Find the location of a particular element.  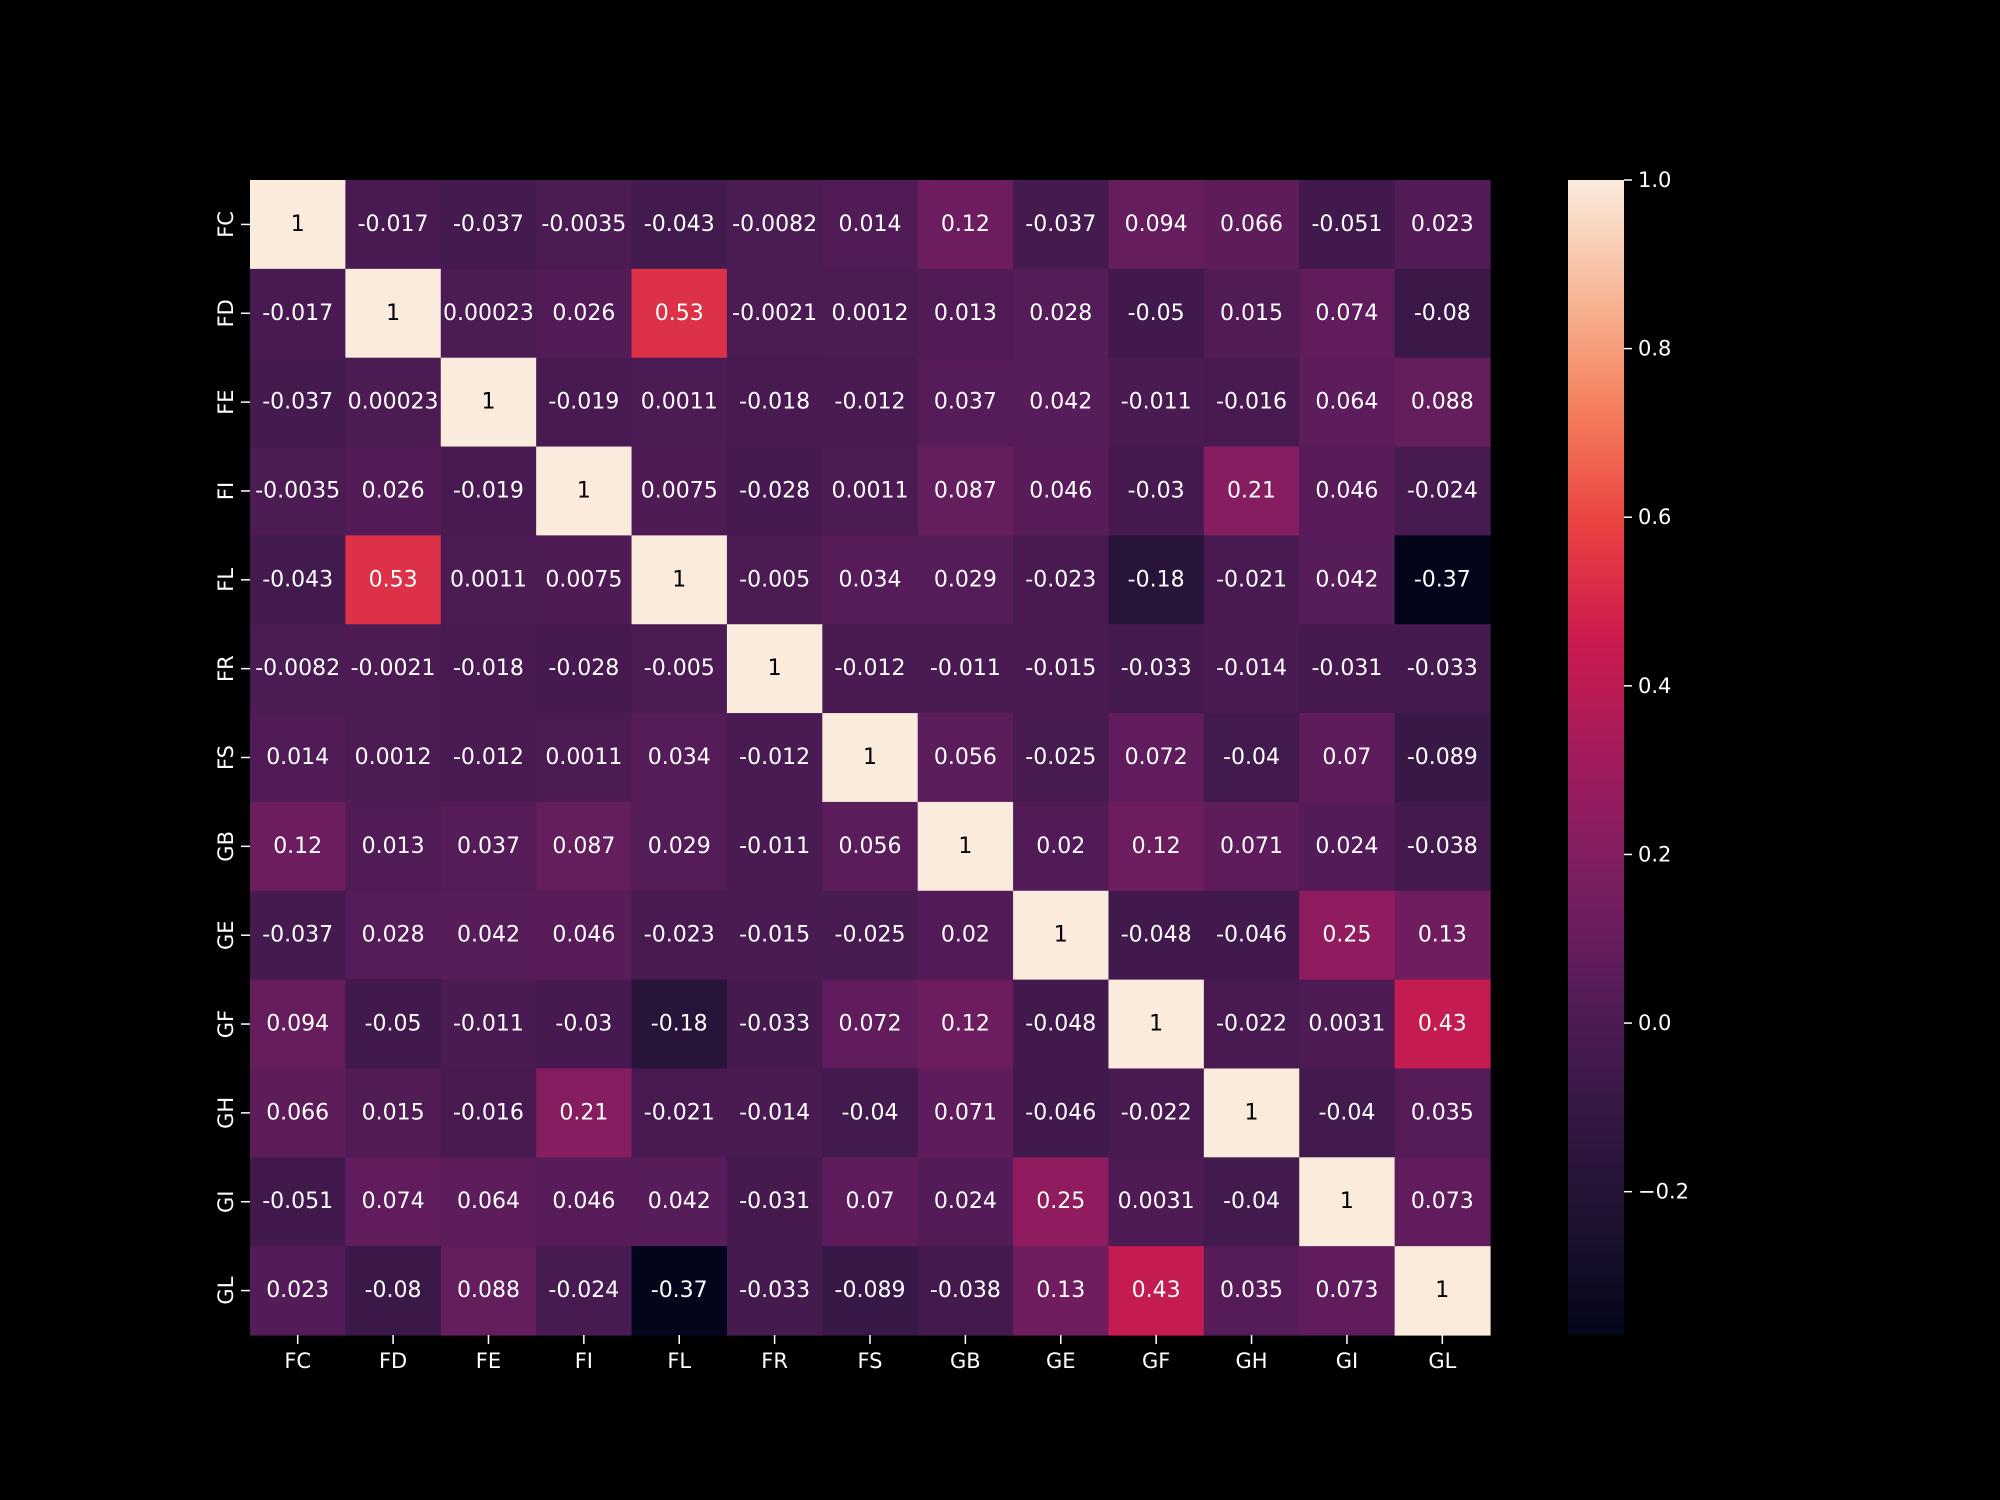

cell-value-label: -0.005 is located at coordinates (774, 579).